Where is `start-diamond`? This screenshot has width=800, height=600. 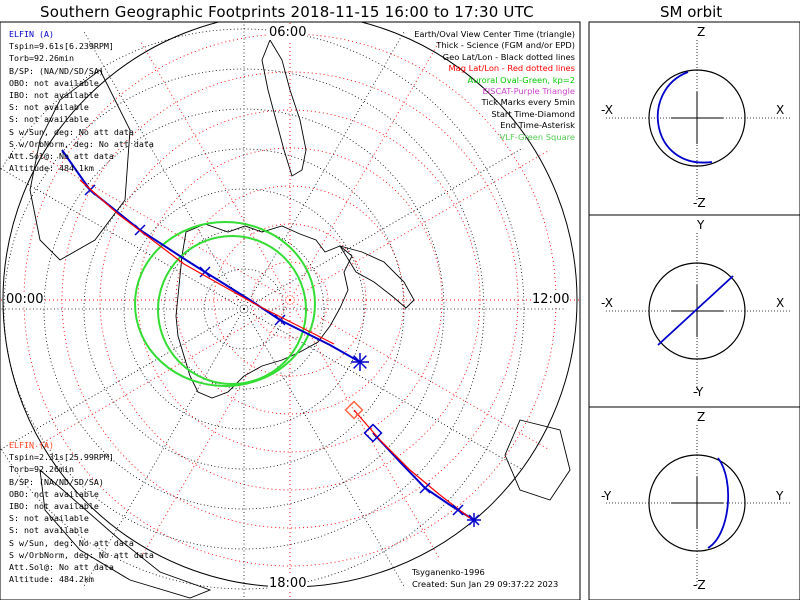
start-diamond is located at coordinates (373, 433).